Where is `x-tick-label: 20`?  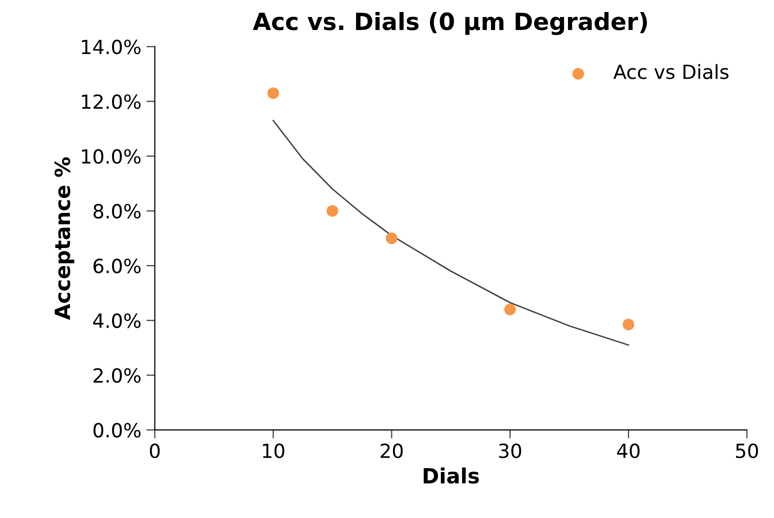
x-tick-label: 20 is located at coordinates (391, 450).